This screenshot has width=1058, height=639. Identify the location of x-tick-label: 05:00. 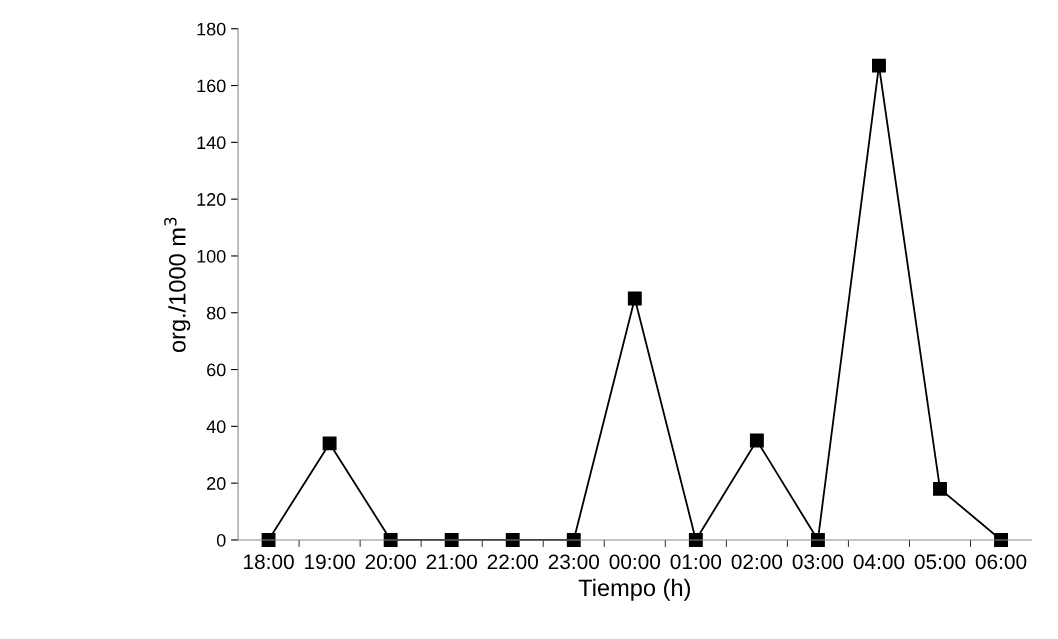
(940, 562).